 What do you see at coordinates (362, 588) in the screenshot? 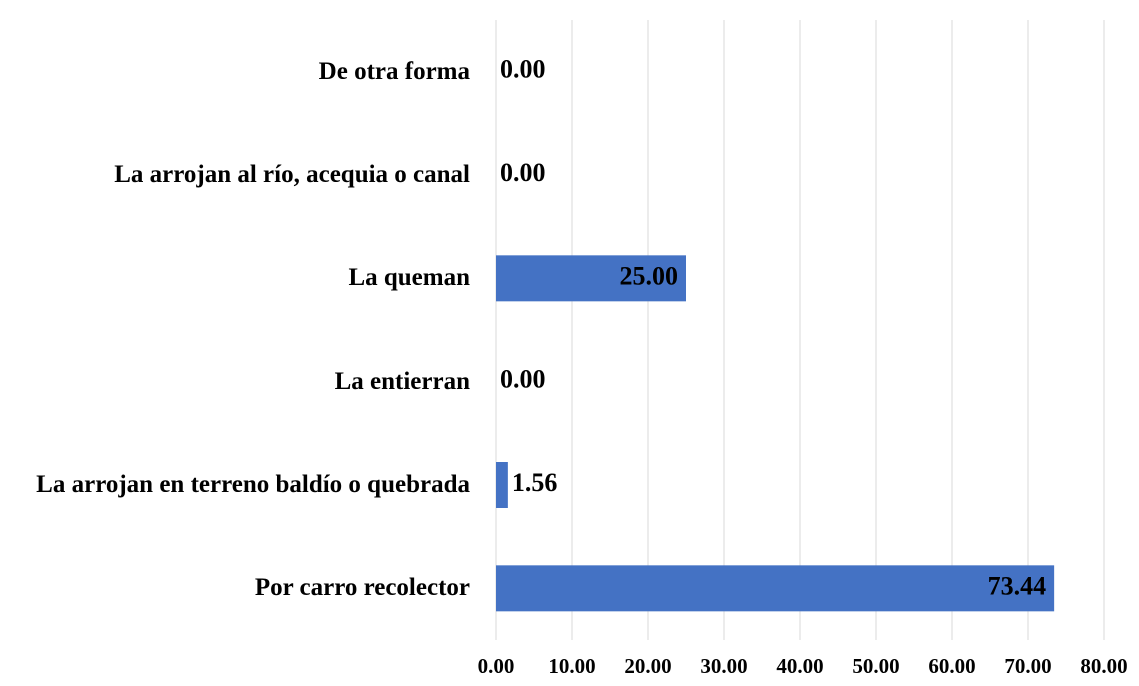
I see `y-tick-label: Por carro recolector` at bounding box center [362, 588].